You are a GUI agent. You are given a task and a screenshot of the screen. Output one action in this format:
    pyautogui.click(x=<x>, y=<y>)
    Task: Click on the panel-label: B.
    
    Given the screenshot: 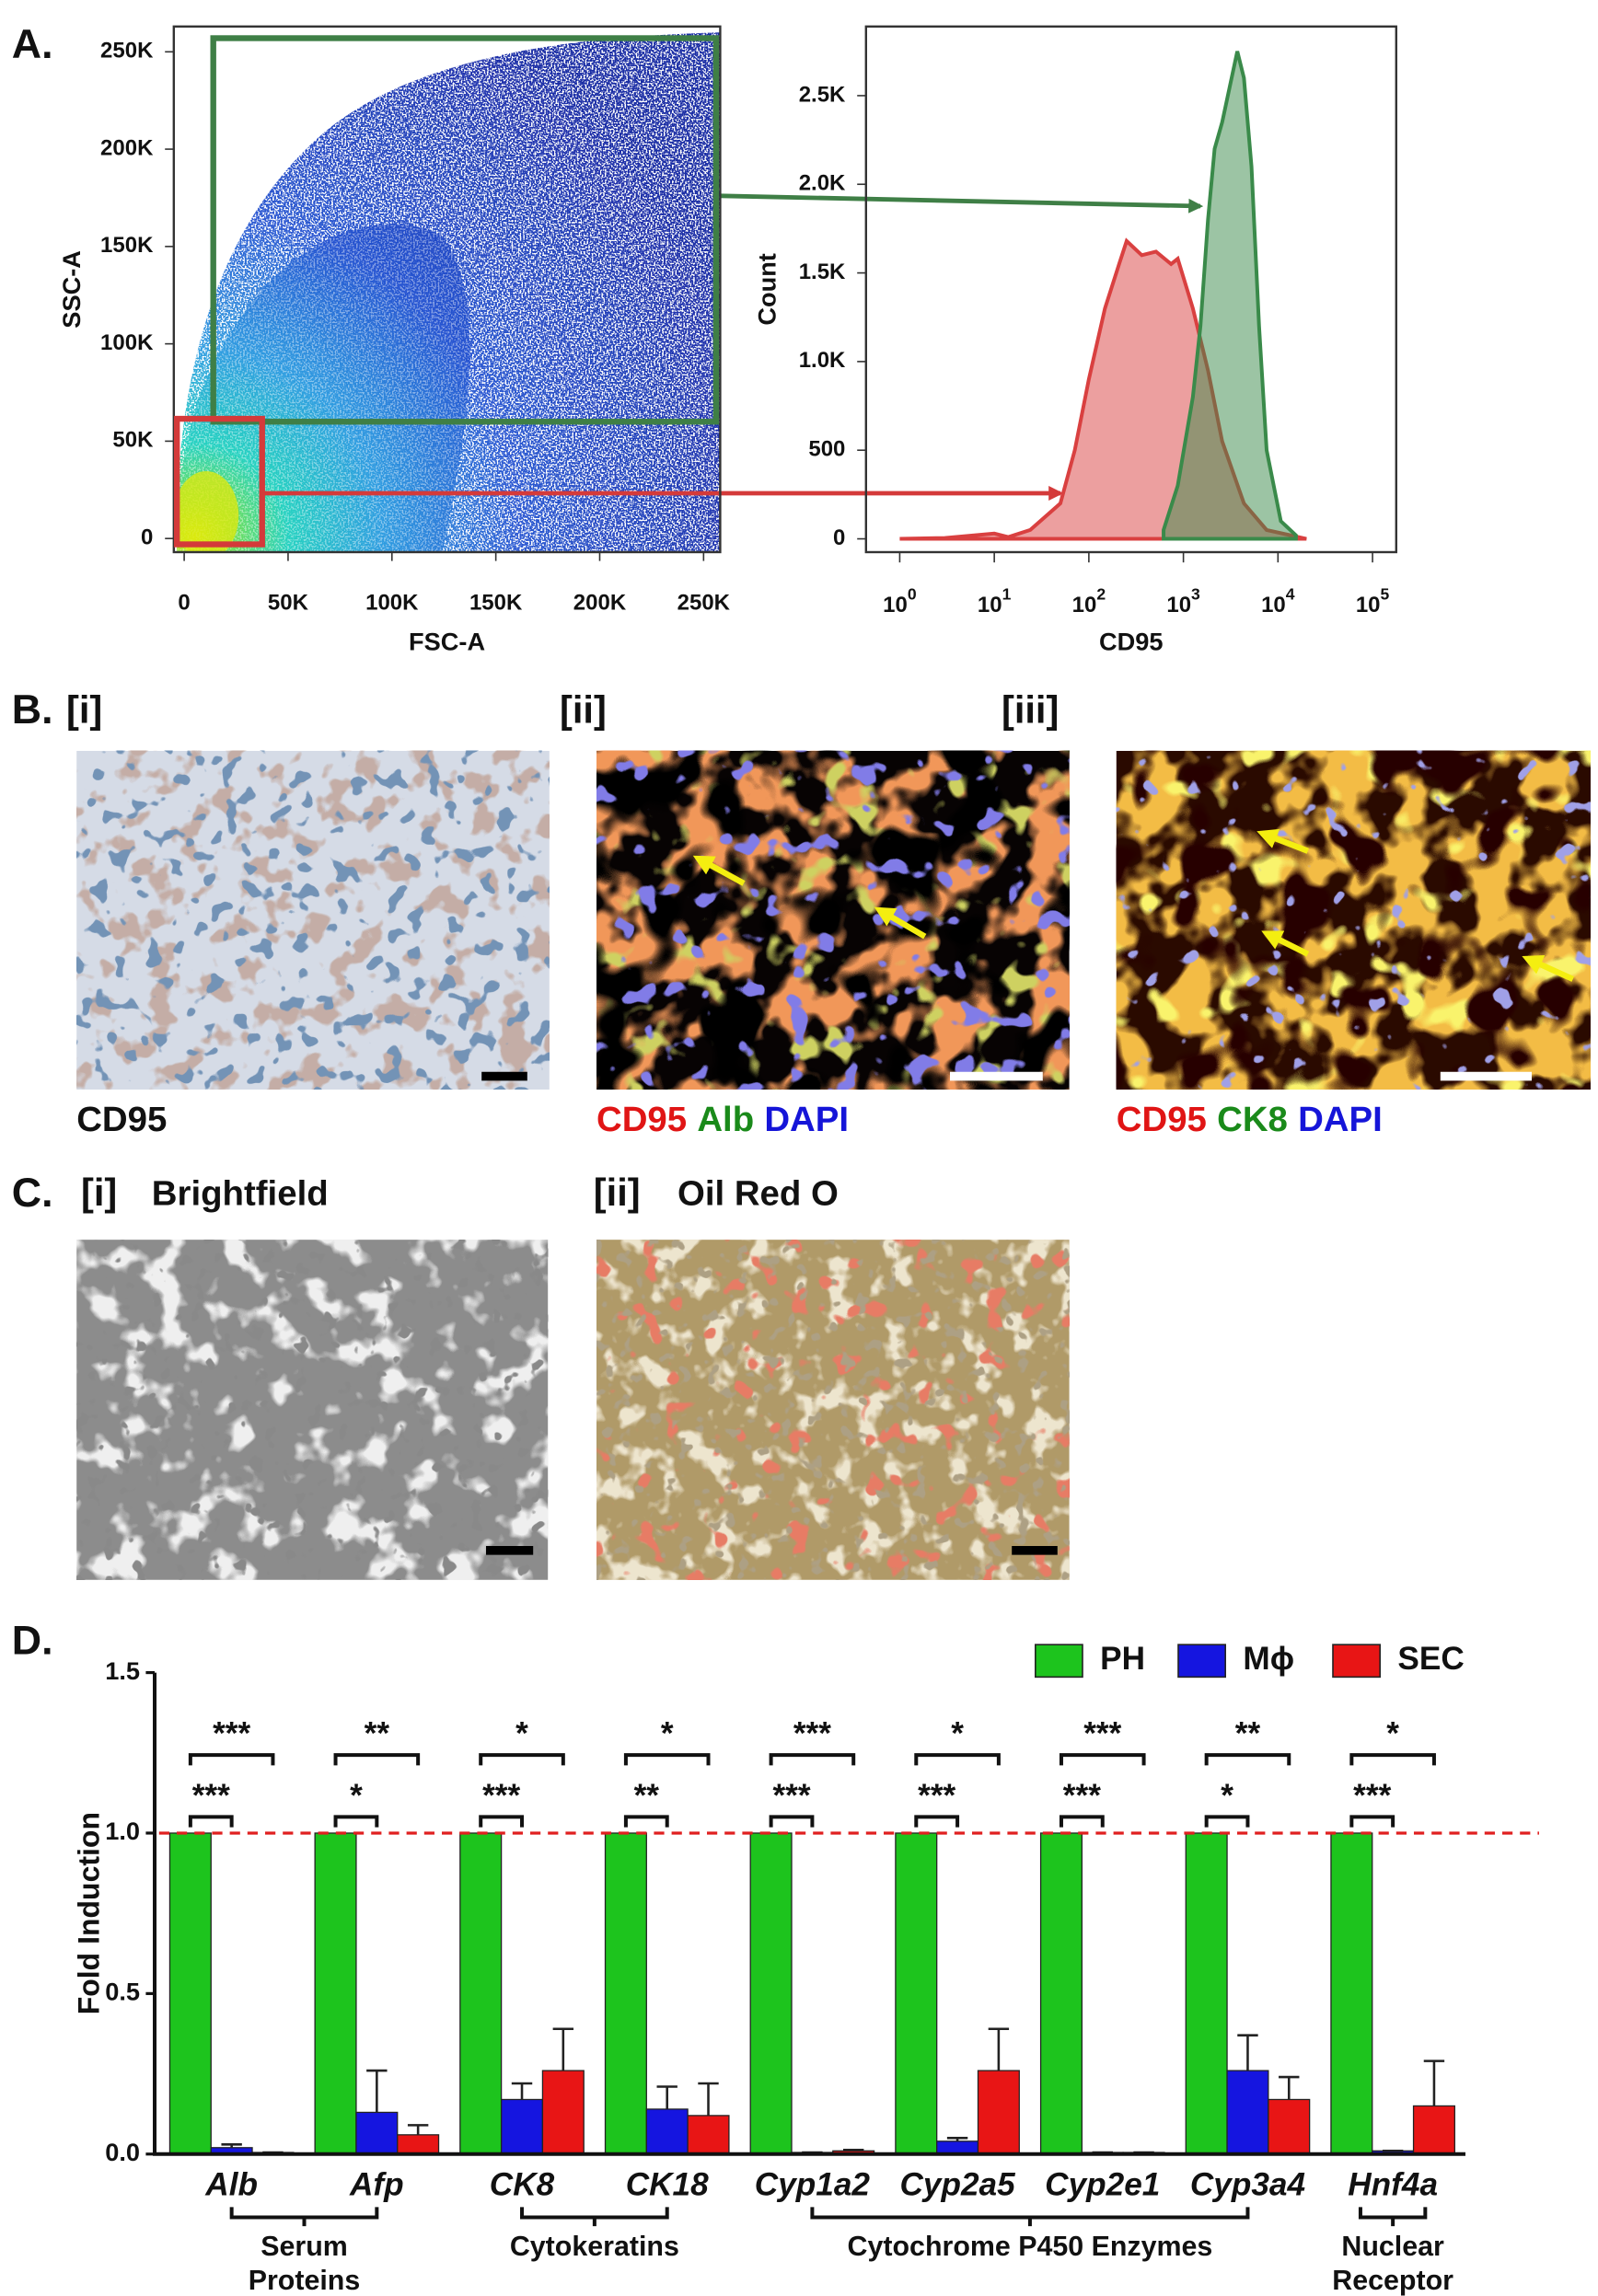 What is the action you would take?
    pyautogui.click(x=32, y=709)
    